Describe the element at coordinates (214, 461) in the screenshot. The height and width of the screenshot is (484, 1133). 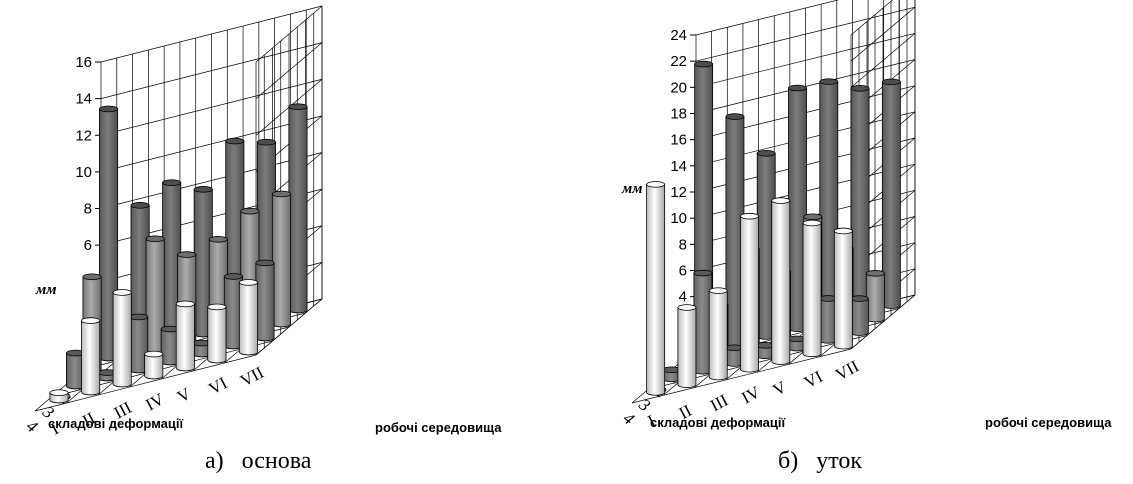
I see `caption-letter: а)` at that location.